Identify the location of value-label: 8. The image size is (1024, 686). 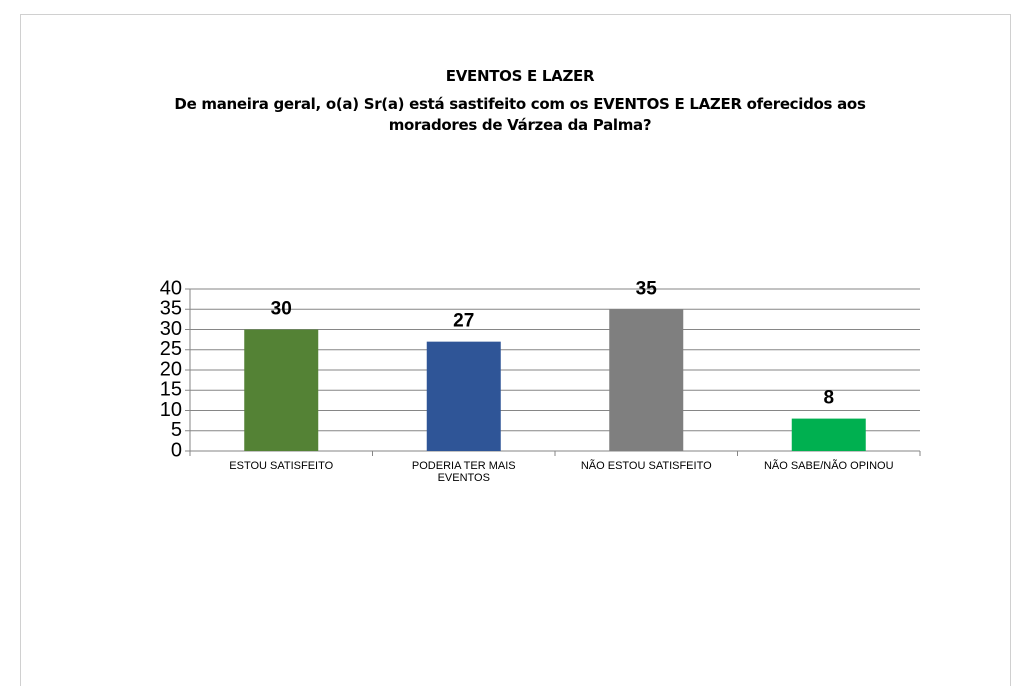
(828, 398).